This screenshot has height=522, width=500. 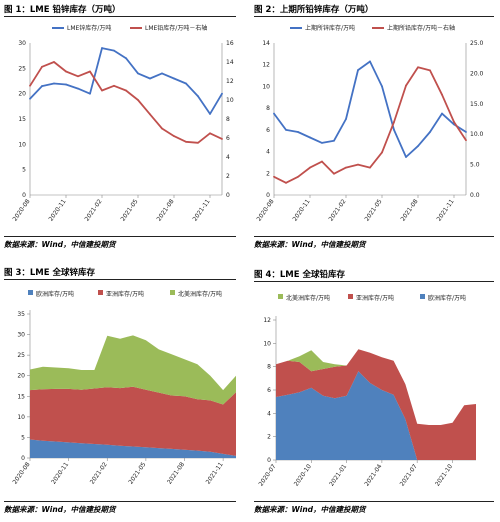 What do you see at coordinates (120, 236) in the screenshot?
I see `figure-1-source-rule` at bounding box center [120, 236].